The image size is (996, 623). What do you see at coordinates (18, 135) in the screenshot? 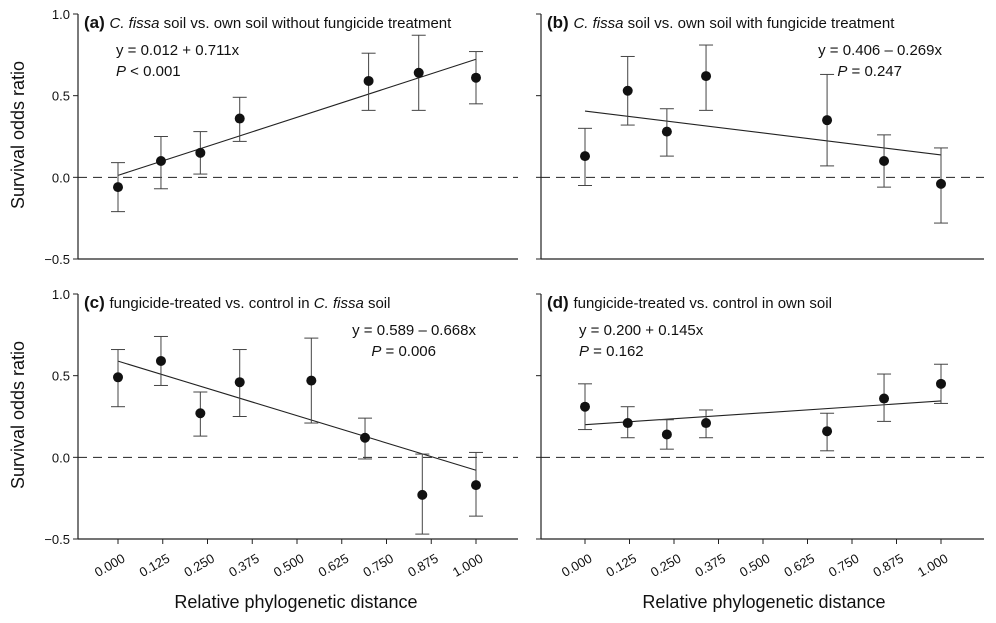
I see `y-axis-title-top: Survival odds ratio` at bounding box center [18, 135].